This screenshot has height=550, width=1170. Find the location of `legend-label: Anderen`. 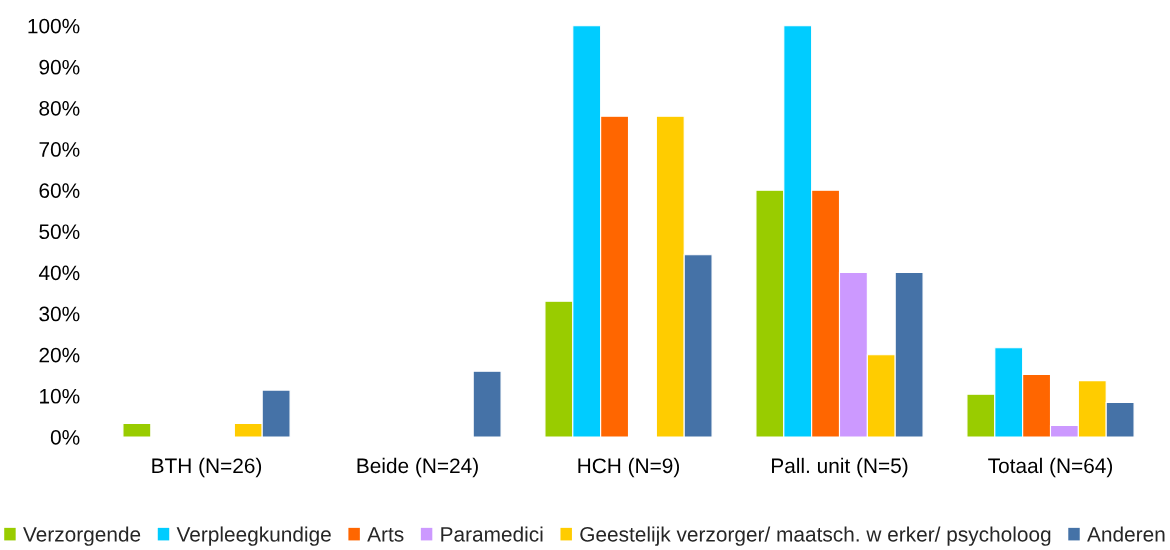

legend-label: Anderen is located at coordinates (1126, 534).